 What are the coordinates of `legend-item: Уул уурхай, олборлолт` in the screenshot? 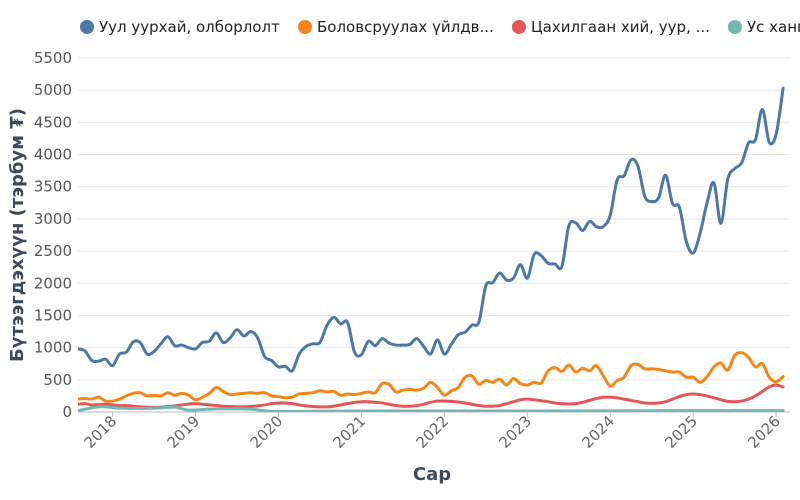 It's located at (180, 27).